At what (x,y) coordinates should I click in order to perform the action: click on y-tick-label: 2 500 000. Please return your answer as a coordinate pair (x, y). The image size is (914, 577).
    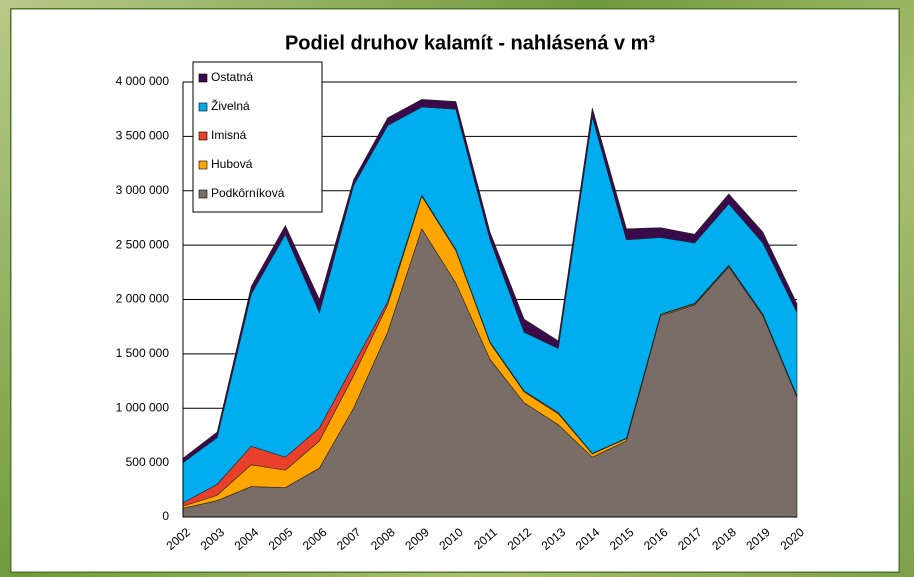
    Looking at the image, I should click on (143, 244).